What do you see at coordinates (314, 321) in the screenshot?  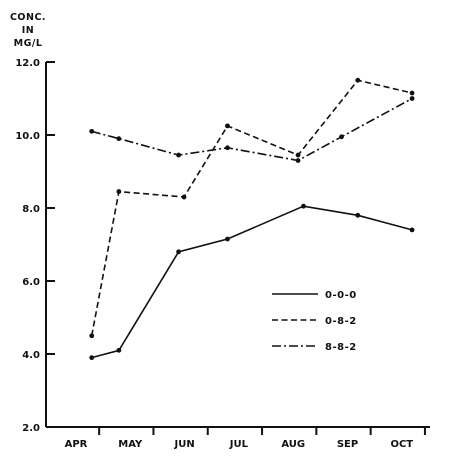 I see `legend: 0-0-0 0-8-2 8-8-2` at bounding box center [314, 321].